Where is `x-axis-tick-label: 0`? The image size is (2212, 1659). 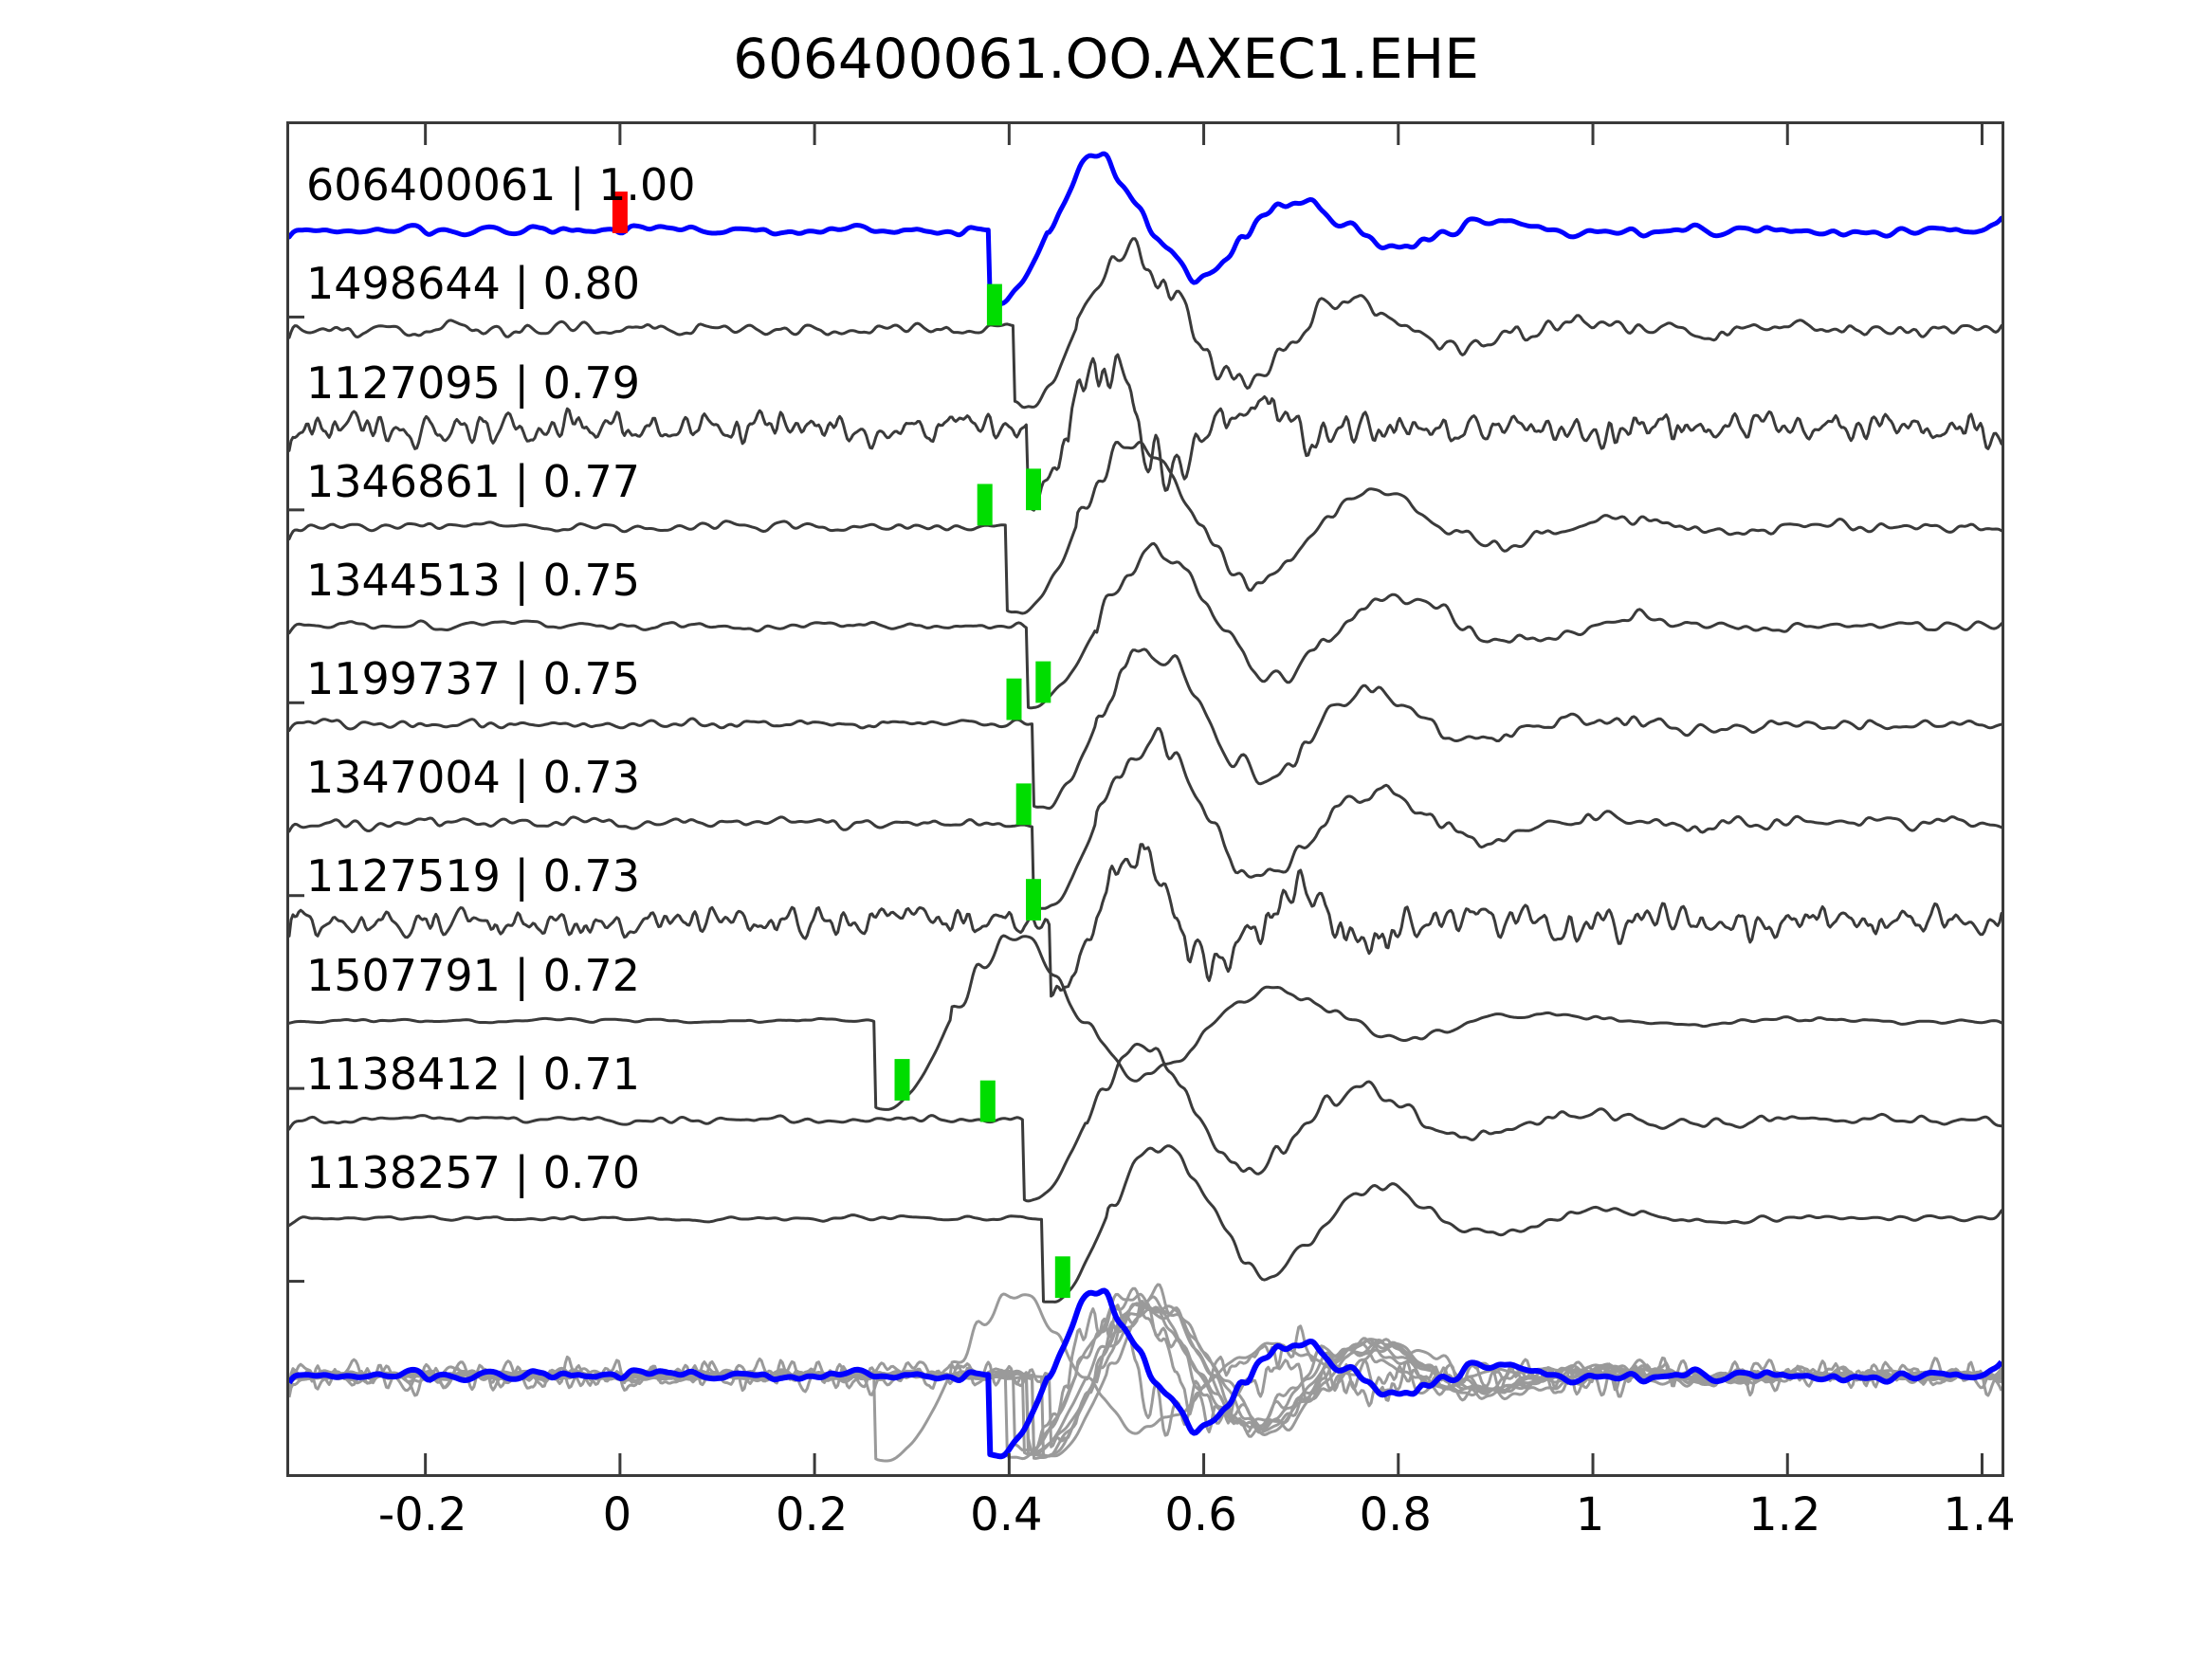
x-axis-tick-label: 0 is located at coordinates (617, 1514).